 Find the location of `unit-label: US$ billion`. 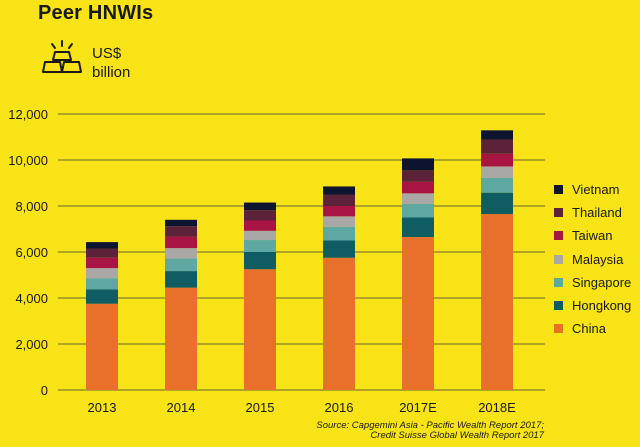

unit-label: US$ billion is located at coordinates (111, 63).